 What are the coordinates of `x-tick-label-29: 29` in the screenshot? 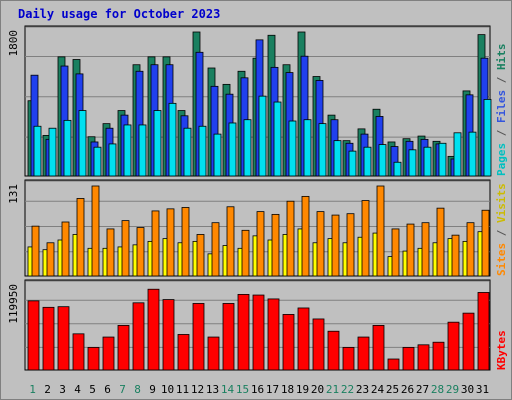 It's located at (452, 389).